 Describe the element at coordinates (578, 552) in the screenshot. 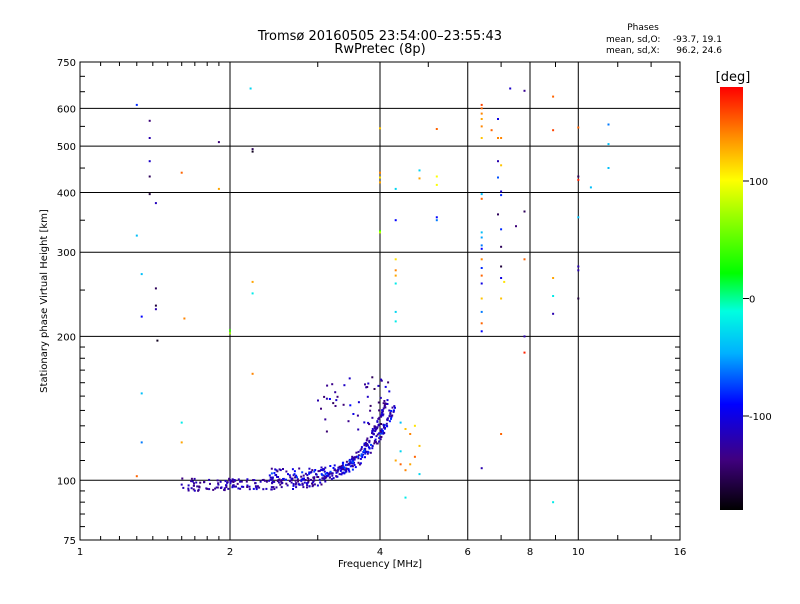

I see `x-tick-label: 10` at that location.